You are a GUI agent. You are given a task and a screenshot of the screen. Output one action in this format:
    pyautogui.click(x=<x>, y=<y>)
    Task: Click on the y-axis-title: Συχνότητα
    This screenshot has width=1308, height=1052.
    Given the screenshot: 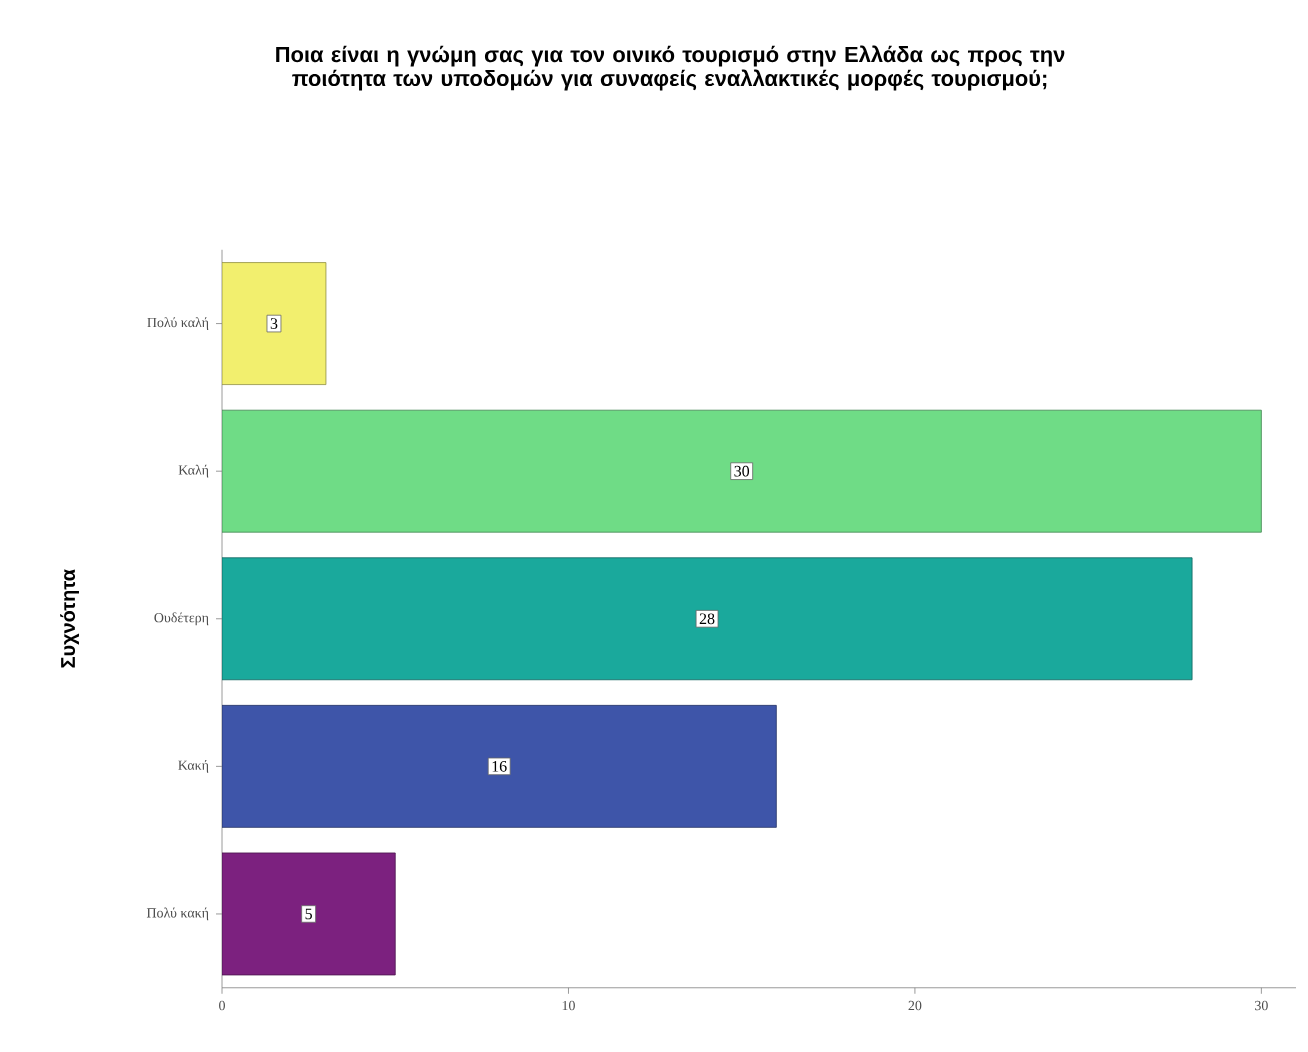 What is the action you would take?
    pyautogui.click(x=69, y=618)
    